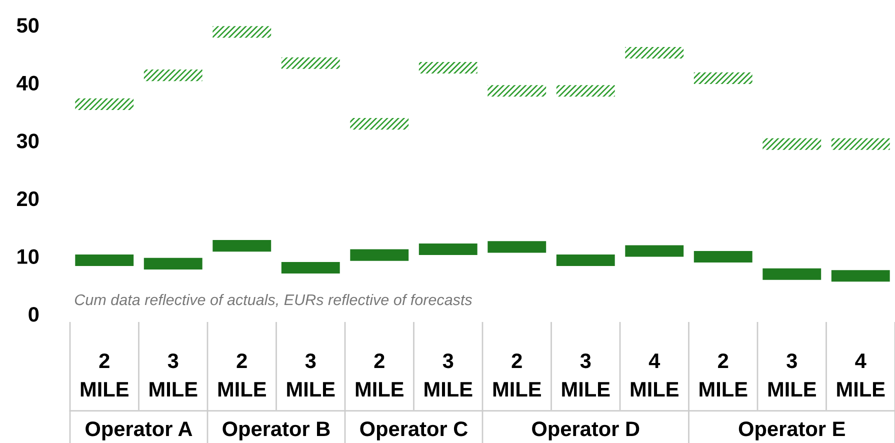  What do you see at coordinates (791, 430) in the screenshot?
I see `text: Operator E` at bounding box center [791, 430].